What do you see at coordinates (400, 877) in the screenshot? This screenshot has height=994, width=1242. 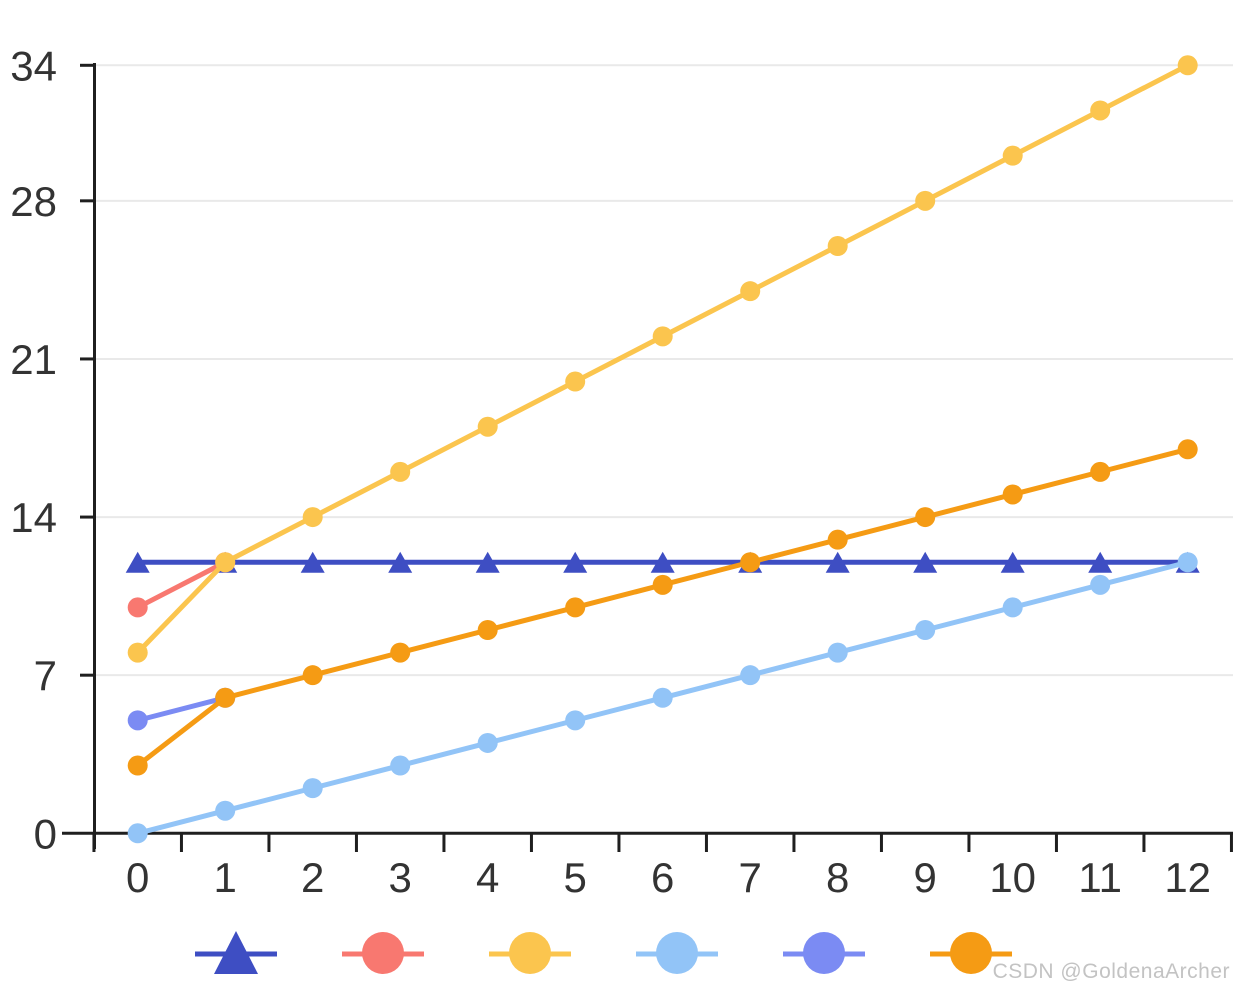 I see `x-tick-label-3: 3` at bounding box center [400, 877].